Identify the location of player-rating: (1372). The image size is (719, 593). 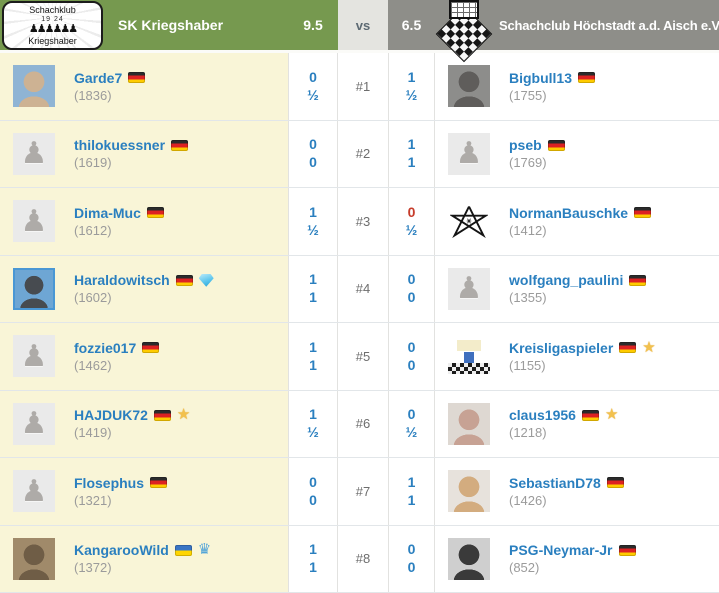
(93, 568).